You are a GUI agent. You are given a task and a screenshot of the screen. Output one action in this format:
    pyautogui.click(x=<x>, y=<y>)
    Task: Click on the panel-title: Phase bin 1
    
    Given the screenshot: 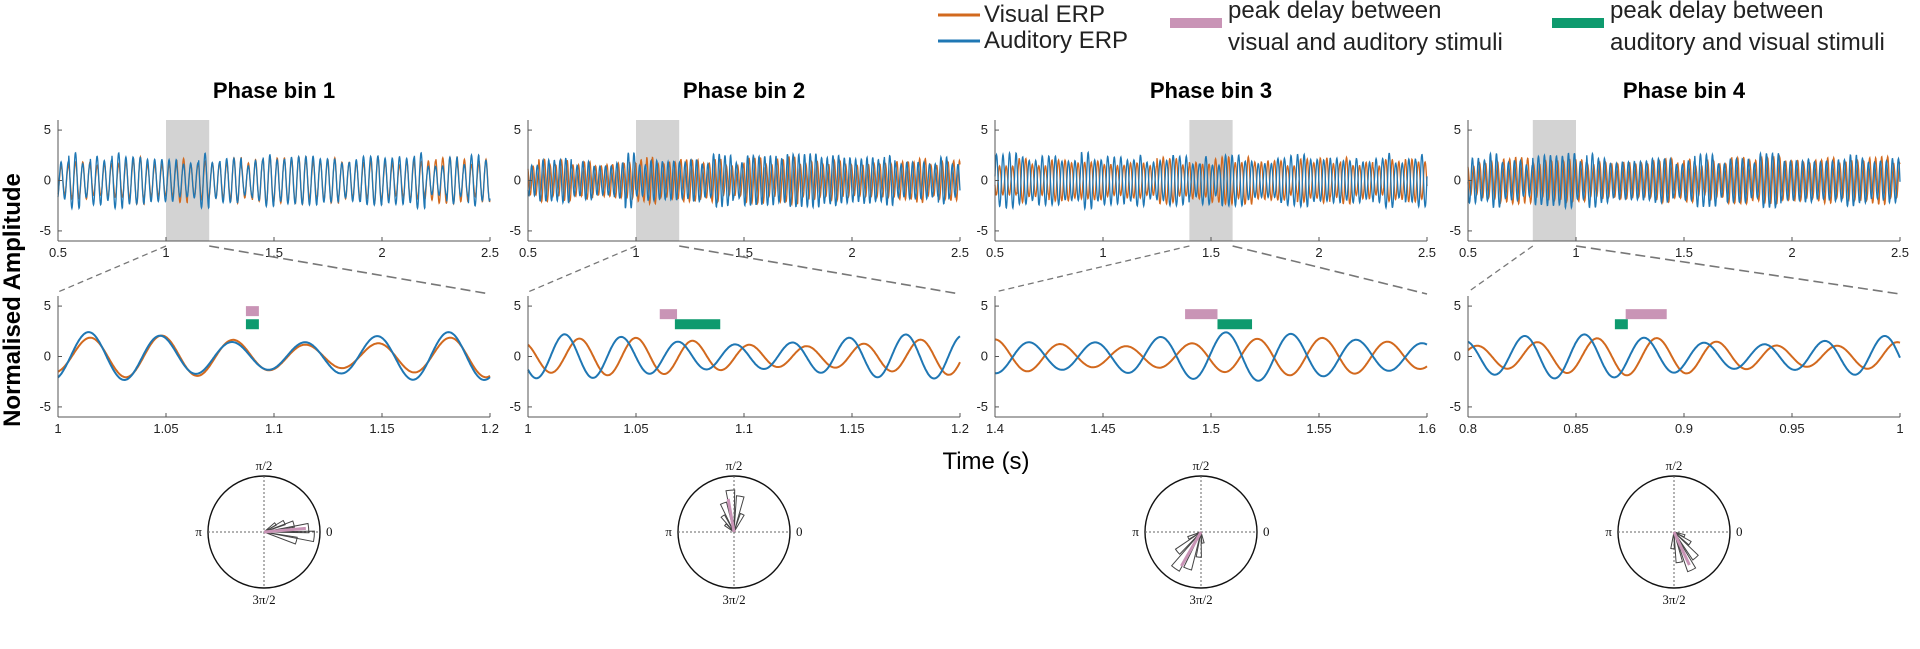 What is the action you would take?
    pyautogui.click(x=274, y=90)
    